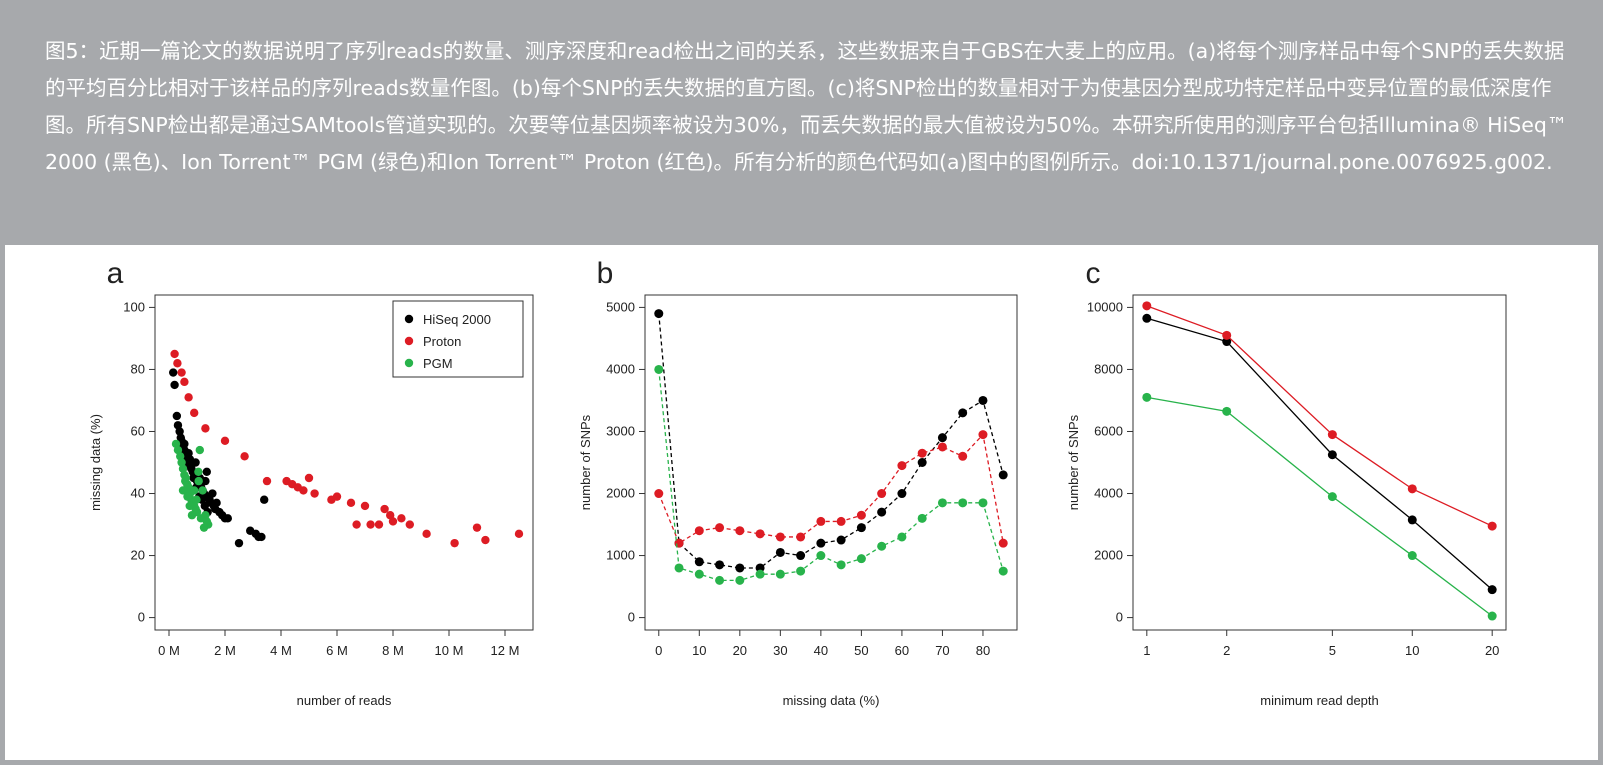  I want to click on chart-b-y-tick-label: 5000, so click(620, 306).